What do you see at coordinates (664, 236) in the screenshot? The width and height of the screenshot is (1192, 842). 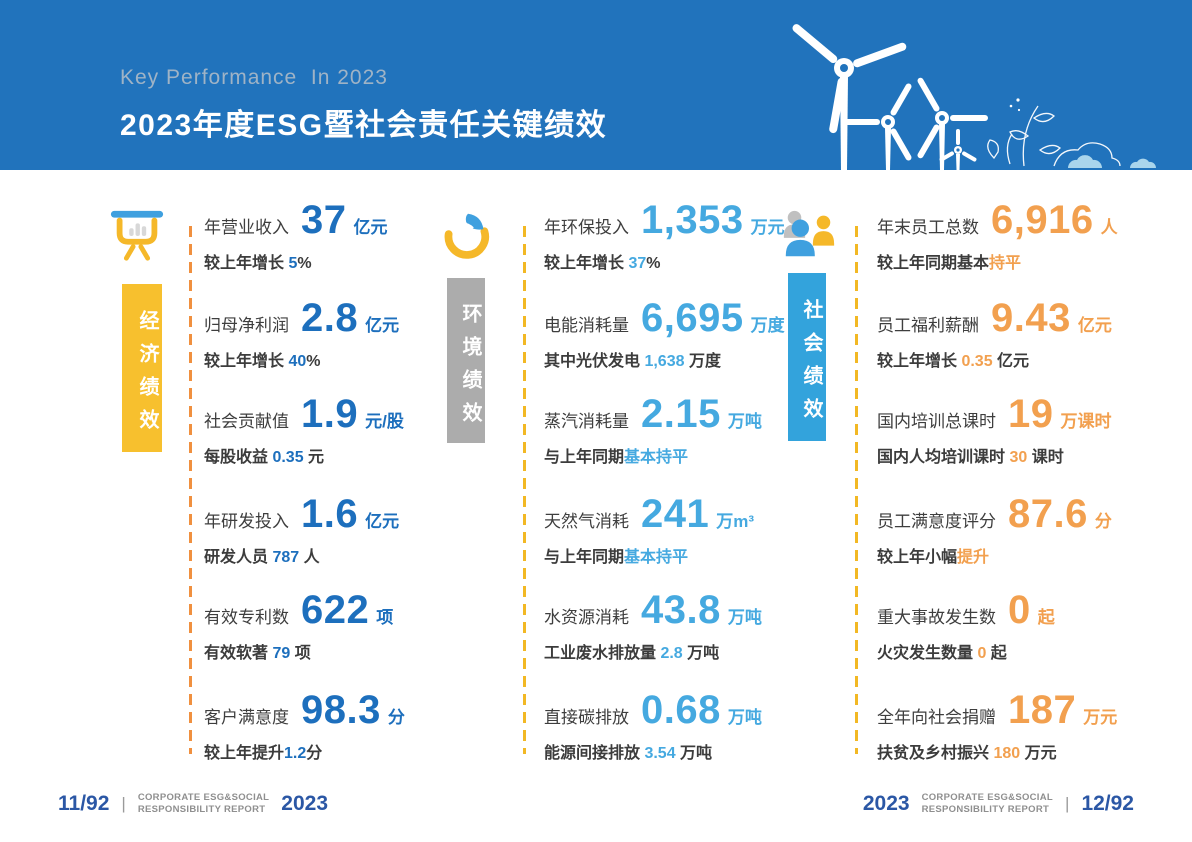 I see `metric-env-investment: 年环保投入 1,353 万元 较上年增长 37%` at bounding box center [664, 236].